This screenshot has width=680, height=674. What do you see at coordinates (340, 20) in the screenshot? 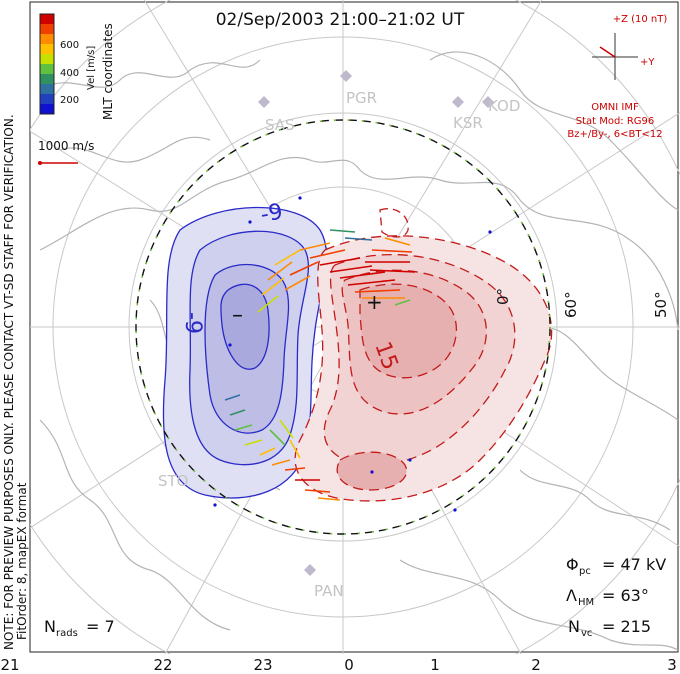
I see `map-title: 02/Sep/2003 21:00–21:02 UT` at bounding box center [340, 20].